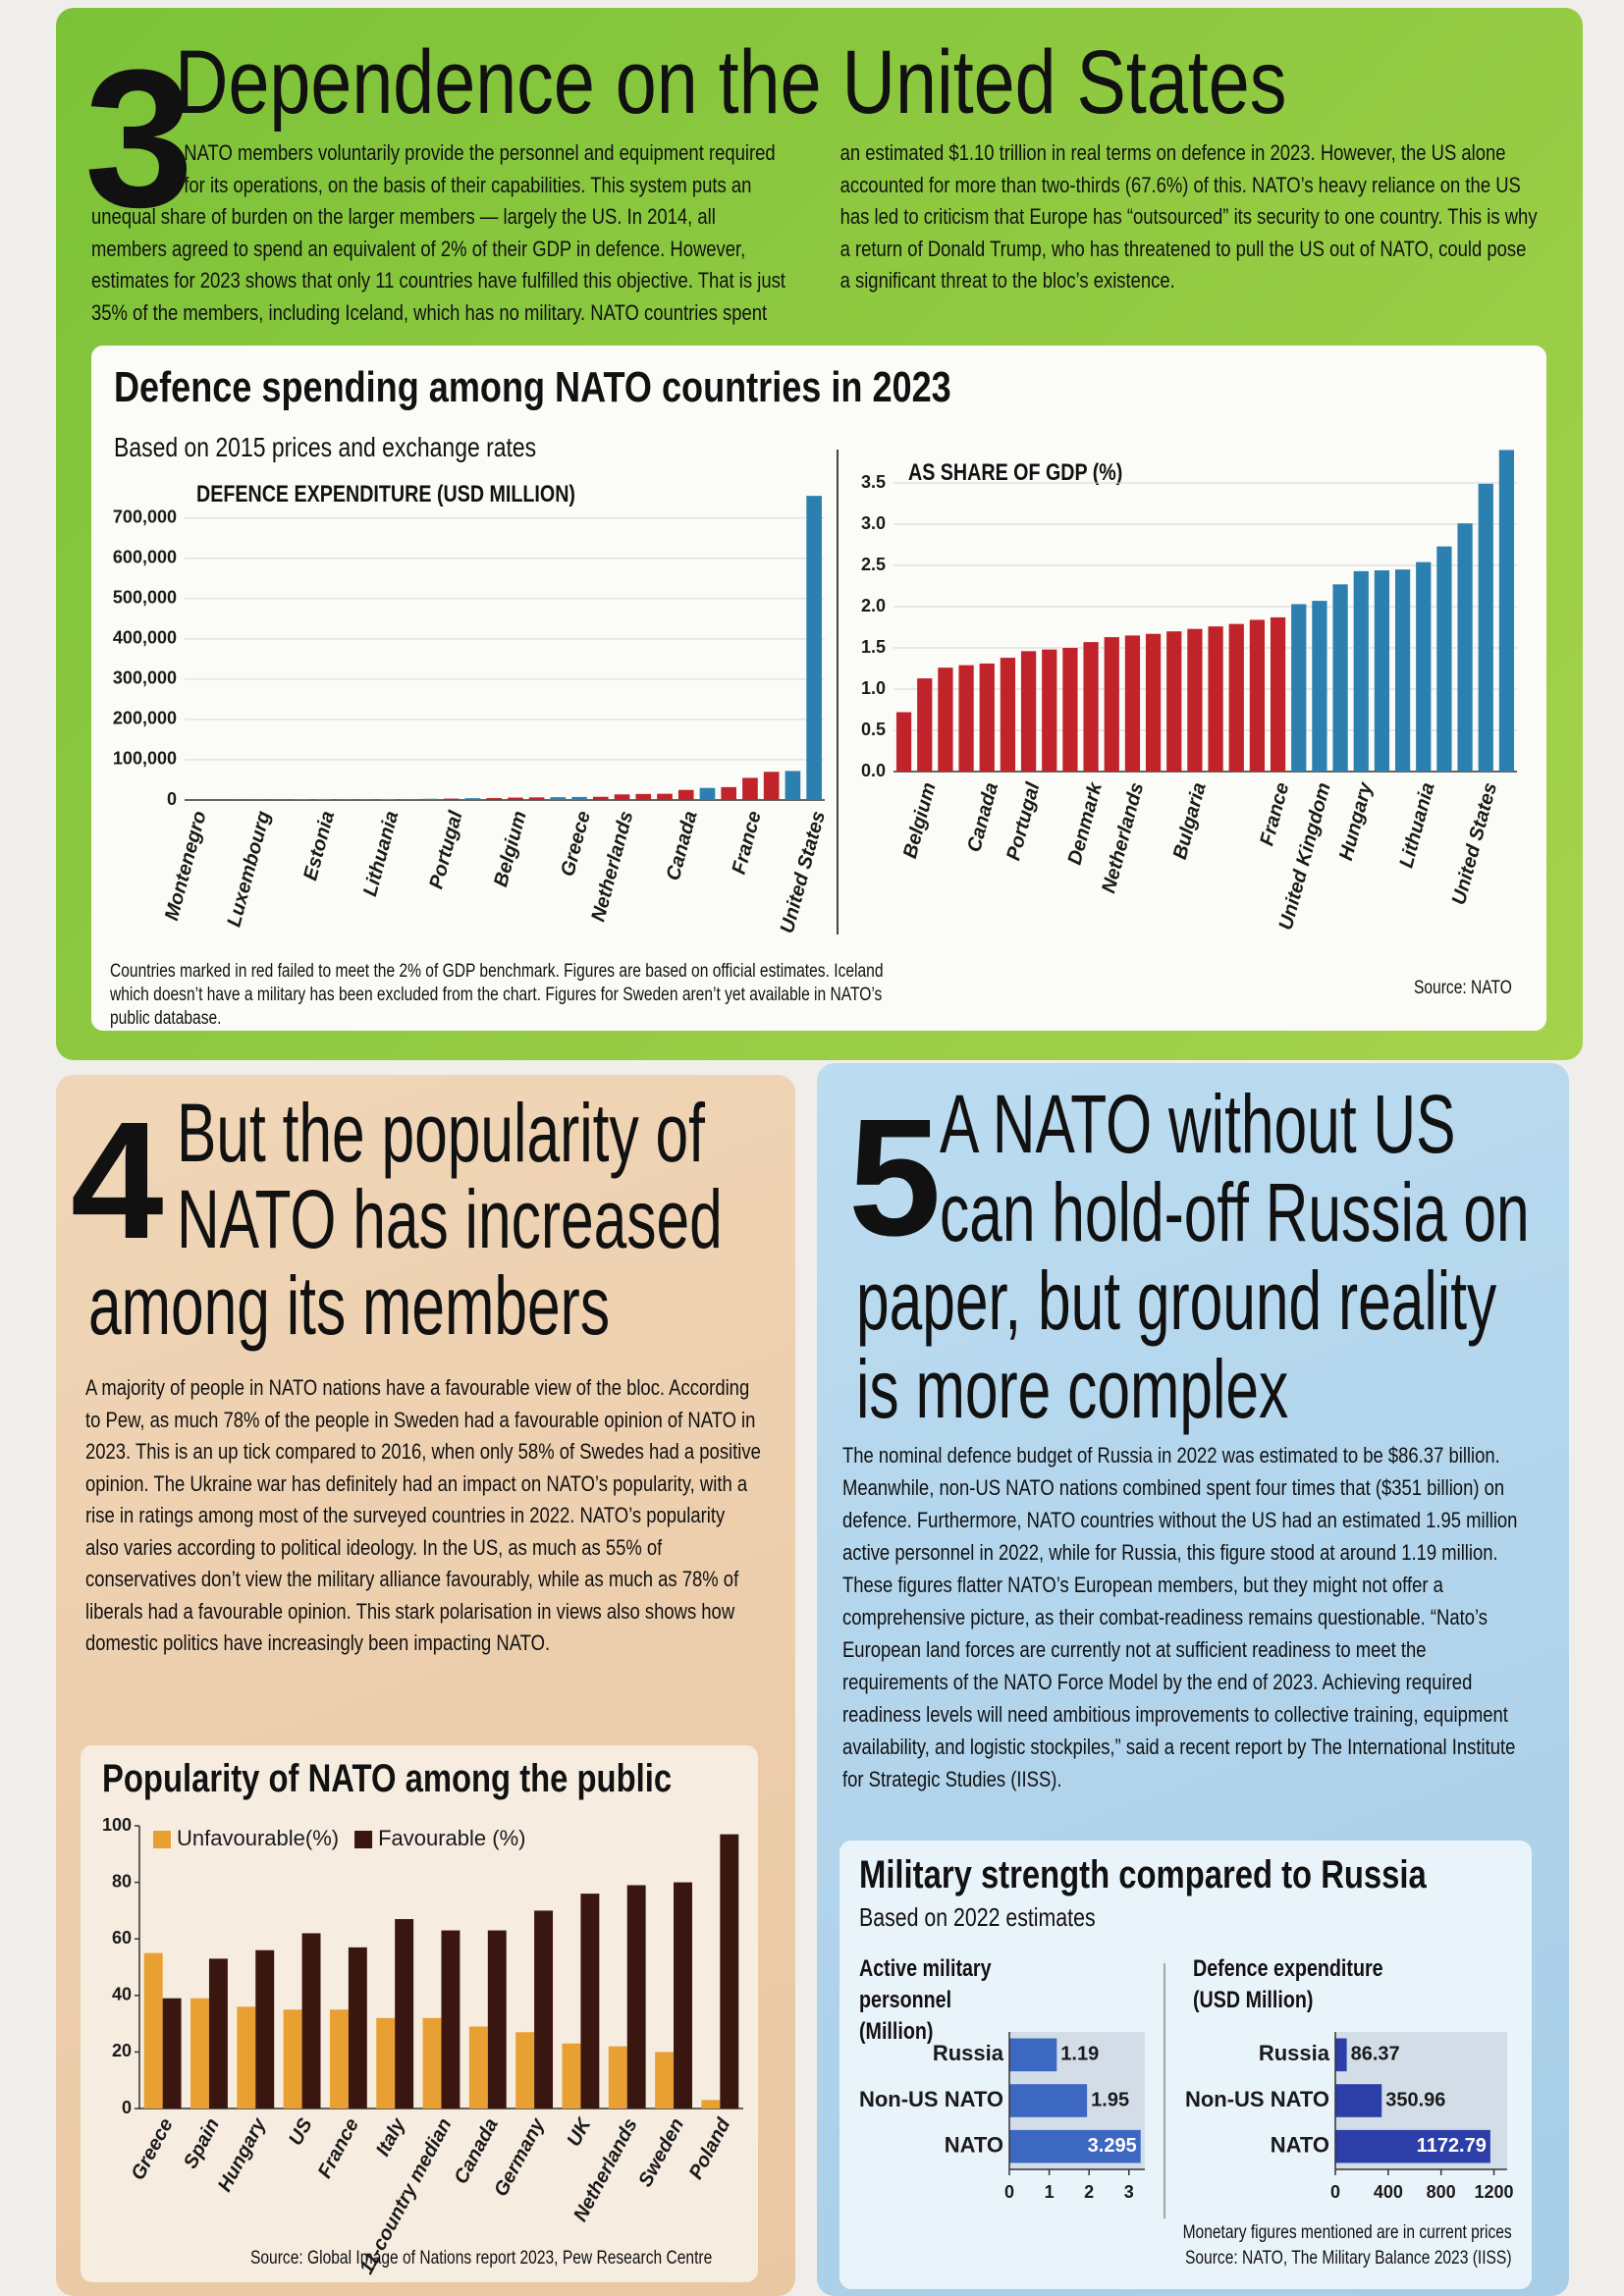 The image size is (1624, 2296). I want to click on section-number: 4, so click(117, 1181).